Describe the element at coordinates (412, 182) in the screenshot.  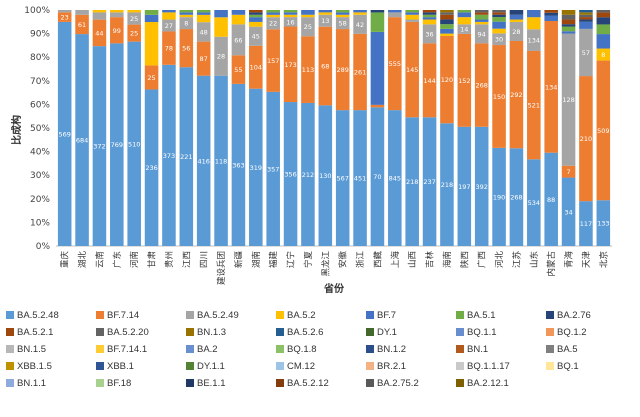
I see `data-label: 218` at that location.